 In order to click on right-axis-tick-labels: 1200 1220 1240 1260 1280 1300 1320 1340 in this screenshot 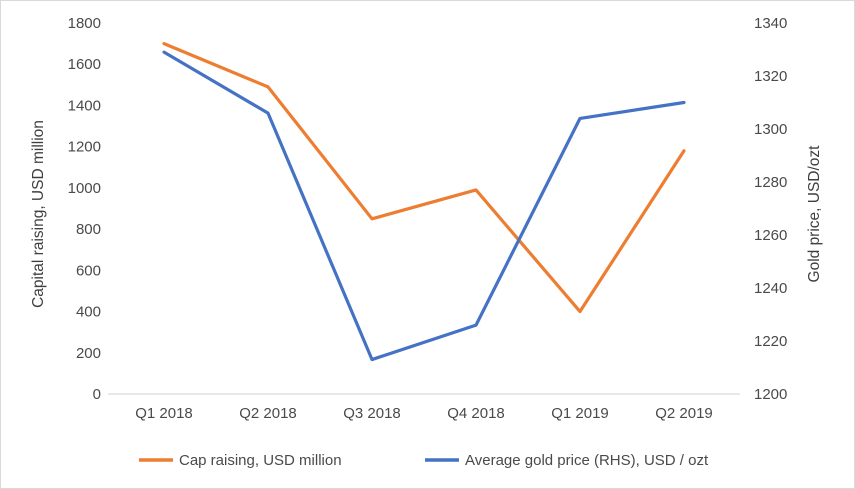, I will do `click(770, 209)`.